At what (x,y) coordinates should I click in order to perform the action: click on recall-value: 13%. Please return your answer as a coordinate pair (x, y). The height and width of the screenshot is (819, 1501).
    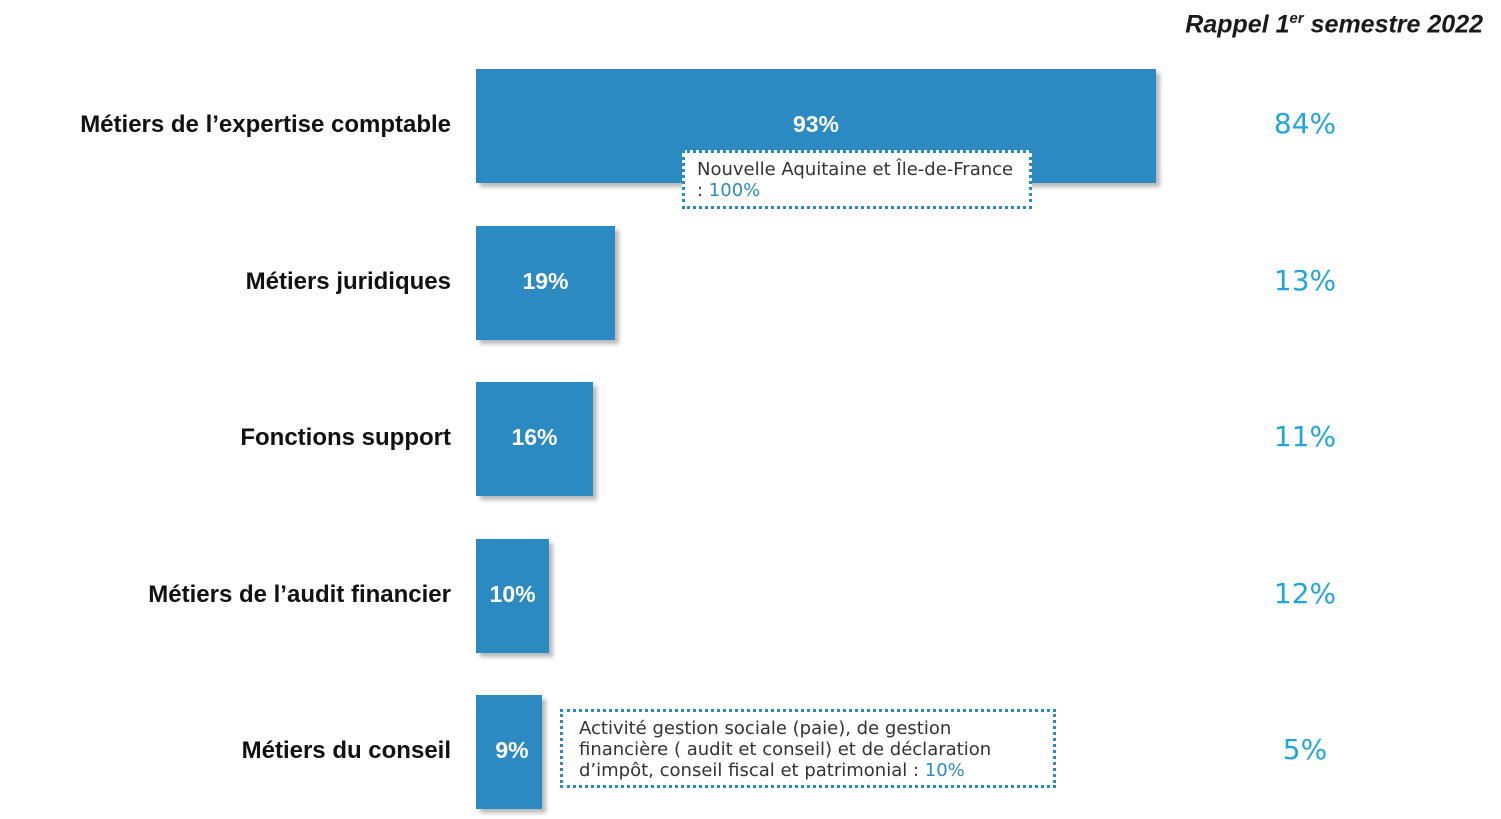
    Looking at the image, I should click on (1305, 280).